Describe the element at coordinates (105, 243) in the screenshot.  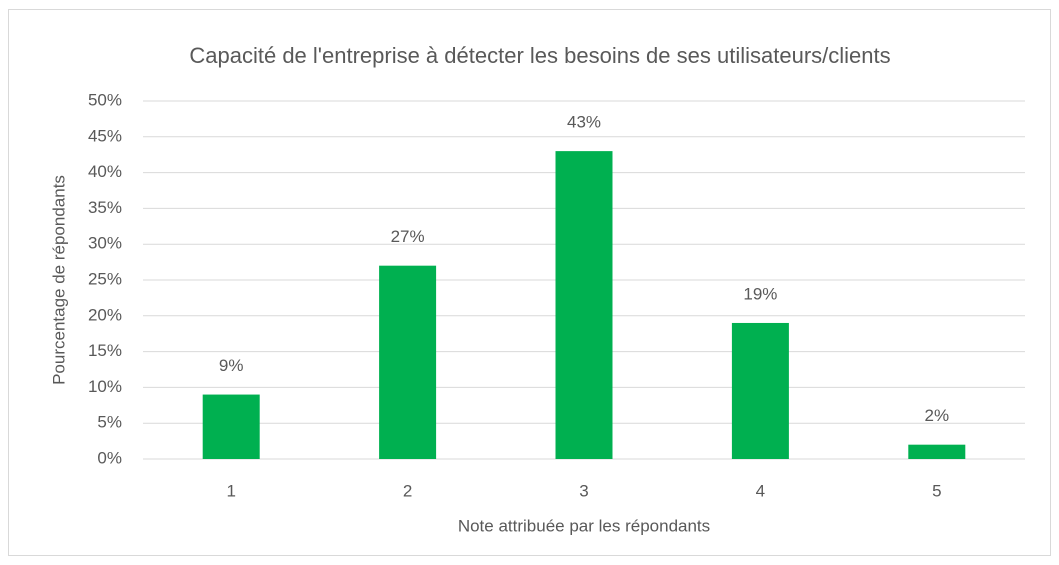
I see `y-tick-label: 30%` at that location.